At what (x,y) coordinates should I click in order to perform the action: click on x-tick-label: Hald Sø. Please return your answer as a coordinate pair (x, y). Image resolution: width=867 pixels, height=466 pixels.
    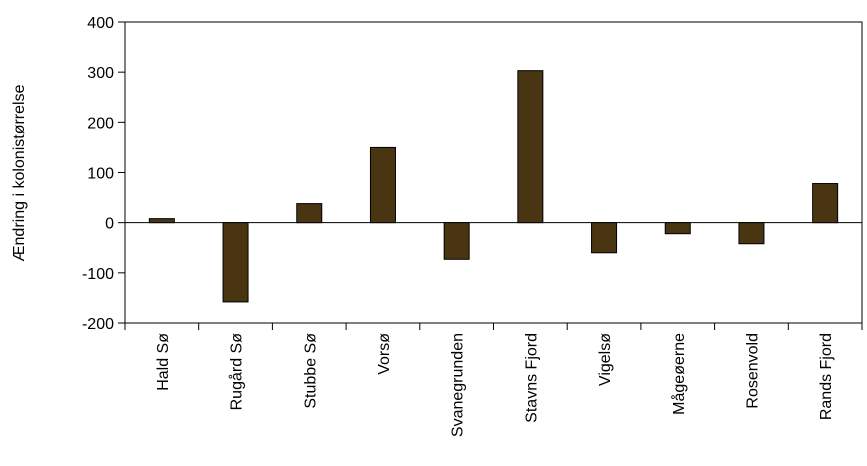
    Looking at the image, I should click on (163, 362).